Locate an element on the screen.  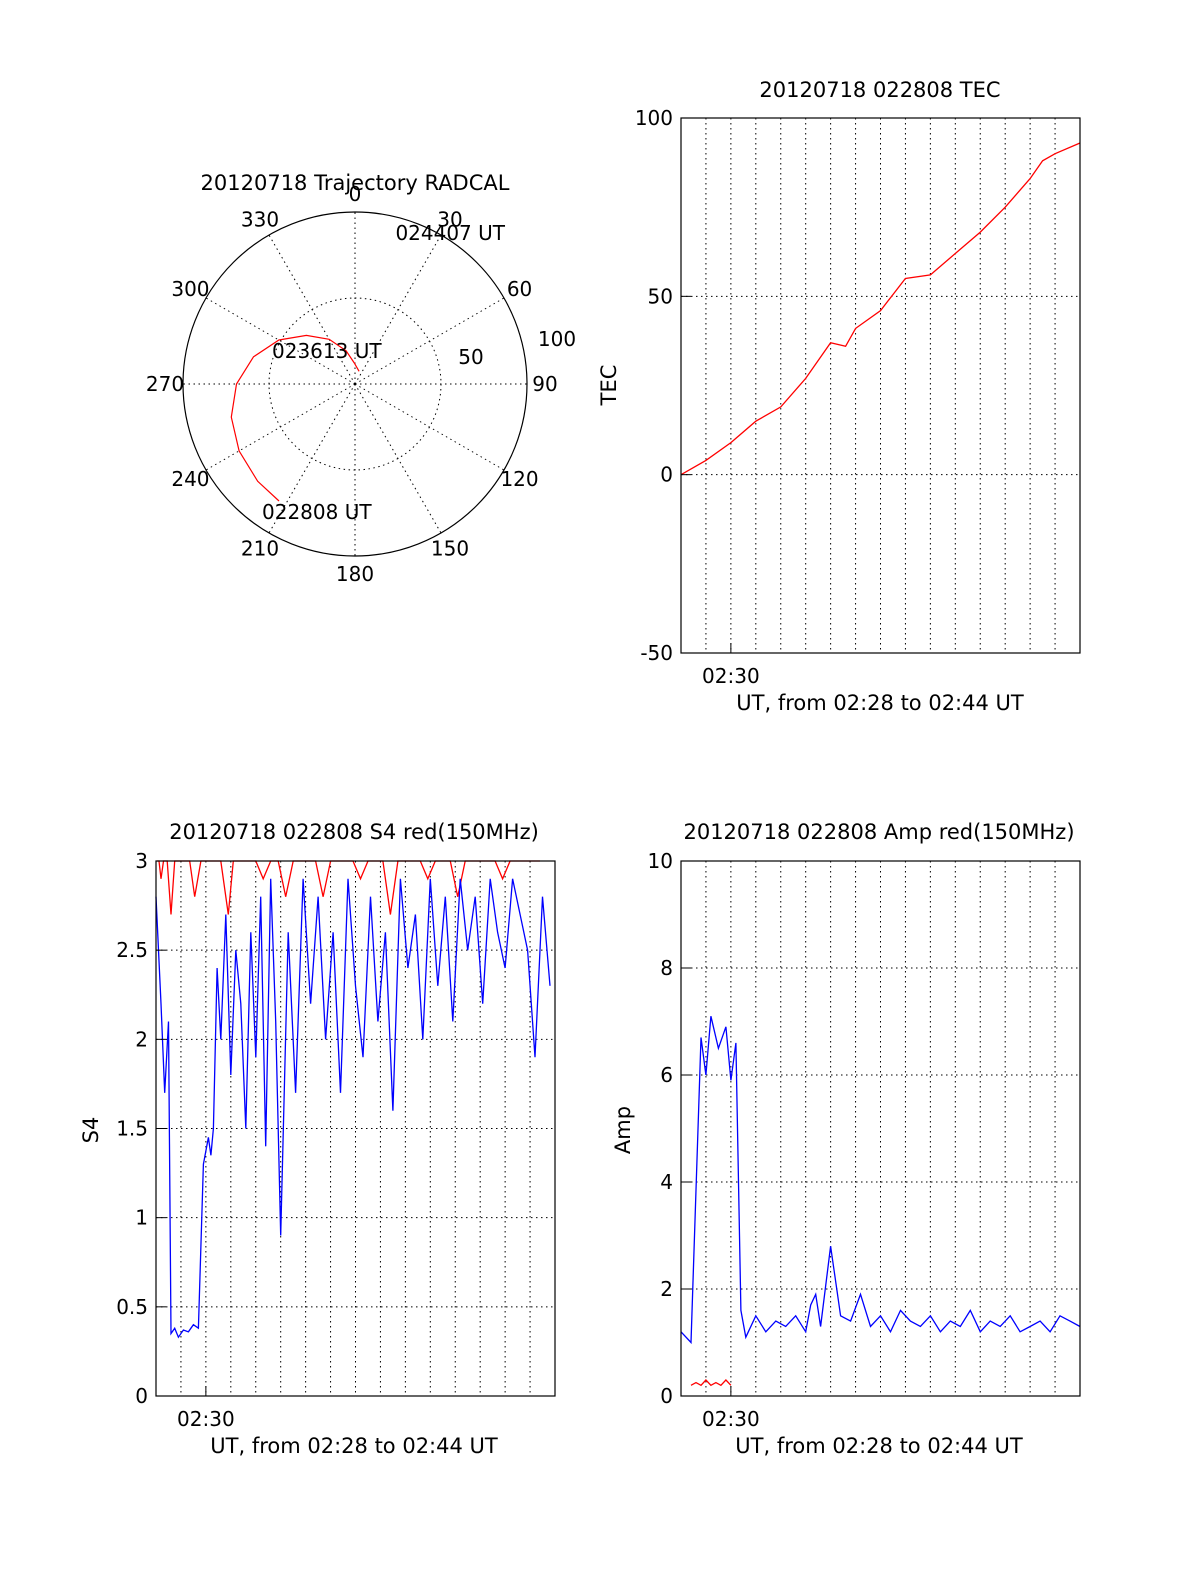
amp-y-tick-label: 4 is located at coordinates (666, 1182).